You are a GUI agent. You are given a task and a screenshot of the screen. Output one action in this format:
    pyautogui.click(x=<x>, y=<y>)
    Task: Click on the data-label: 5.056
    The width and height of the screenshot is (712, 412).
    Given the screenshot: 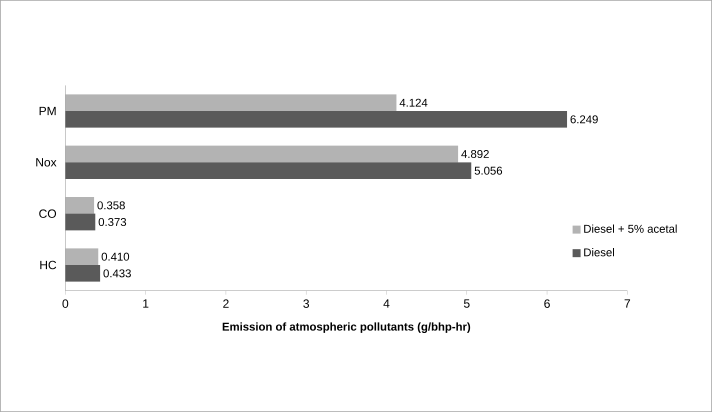 What is the action you would take?
    pyautogui.click(x=488, y=170)
    